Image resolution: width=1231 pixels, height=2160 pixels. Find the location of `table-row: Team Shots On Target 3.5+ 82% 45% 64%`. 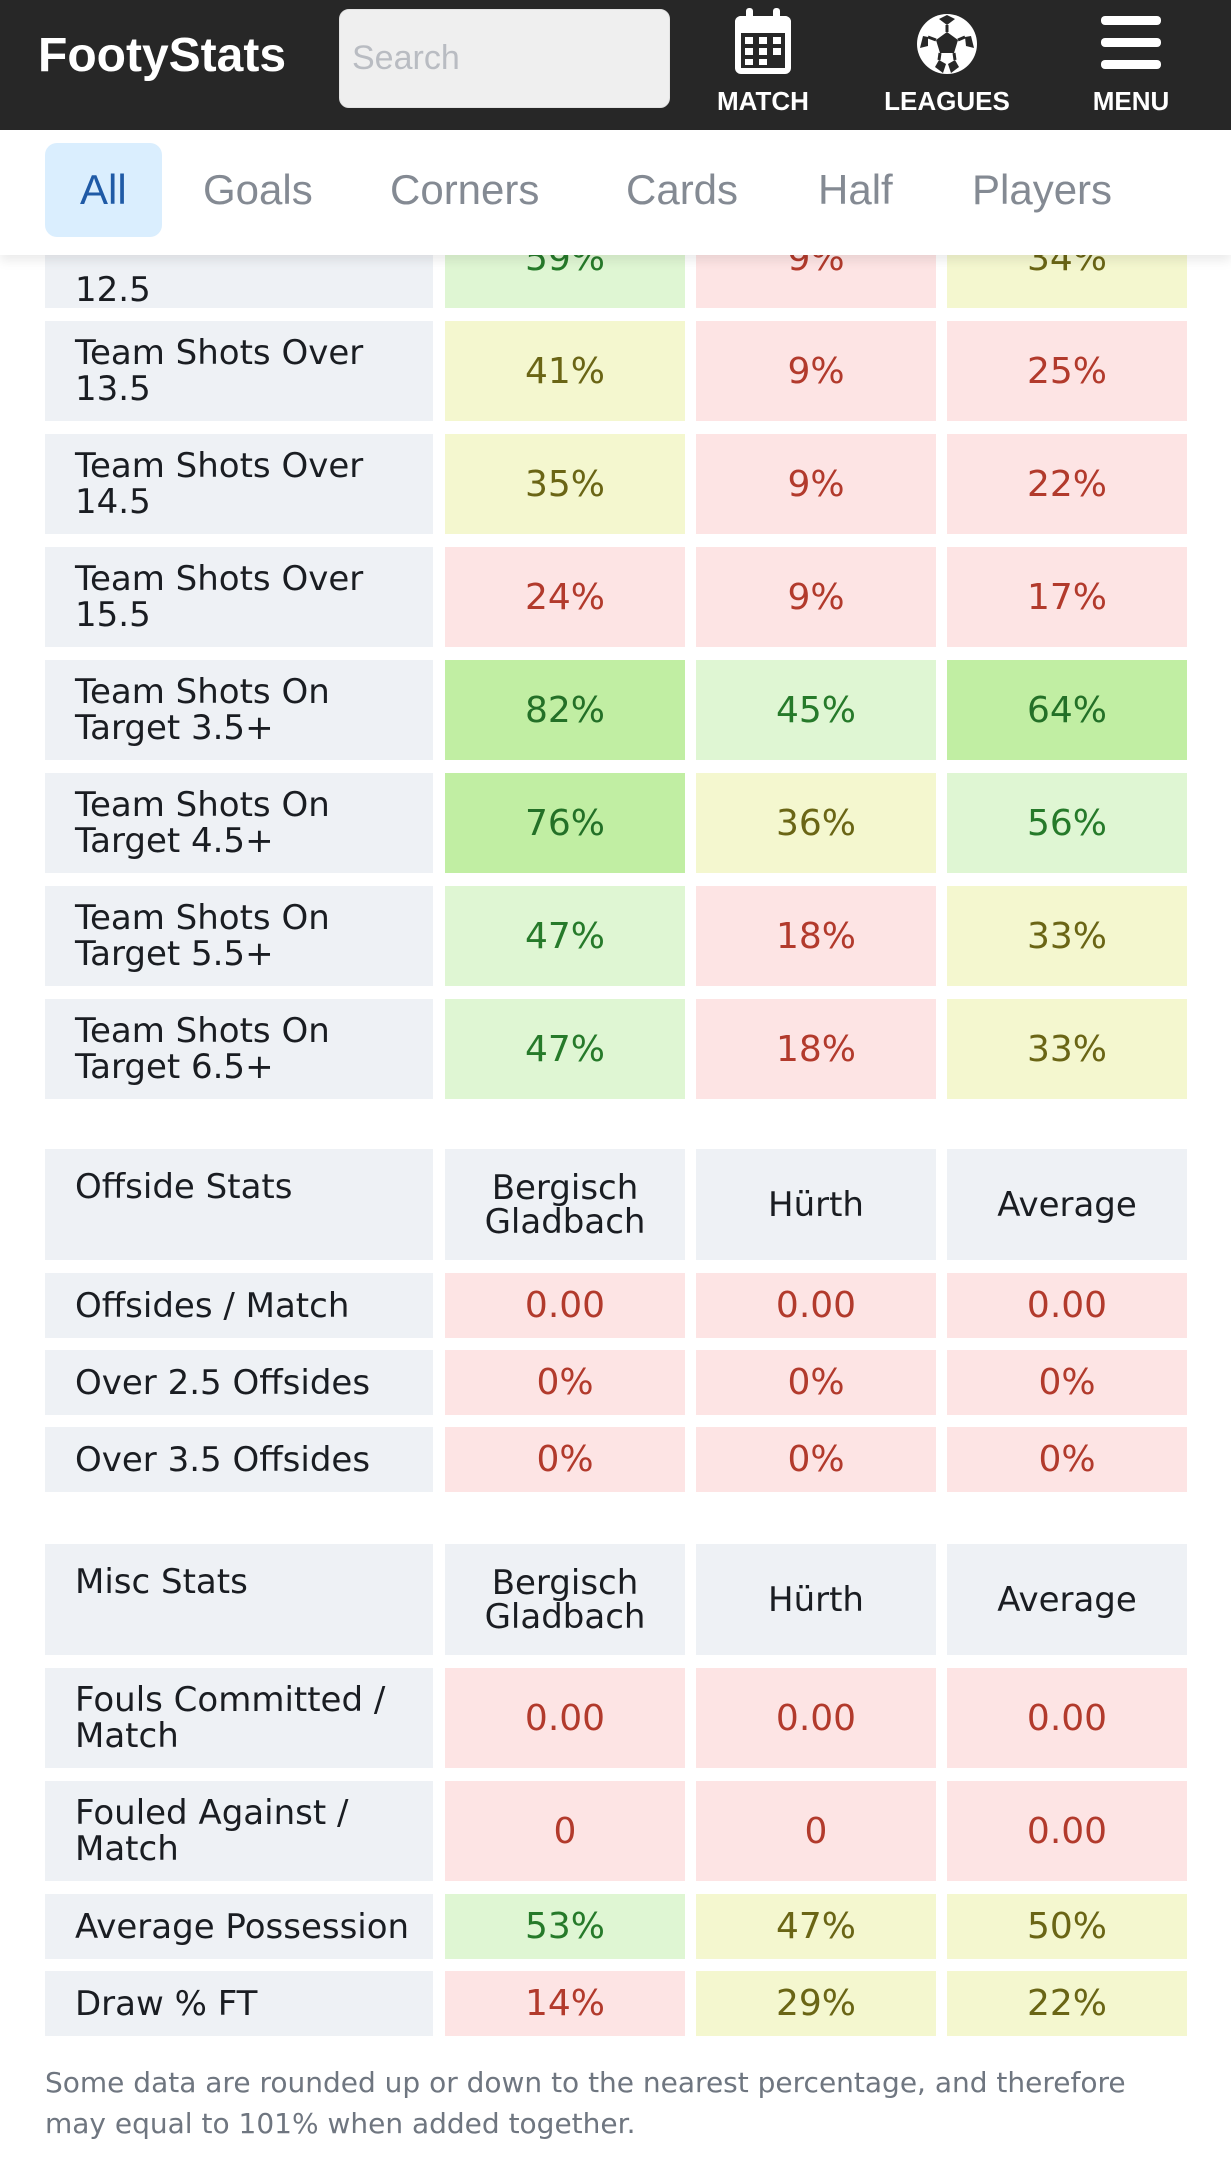

table-row: Team Shots On Target 3.5+ 82% 45% 64% is located at coordinates (616, 710).